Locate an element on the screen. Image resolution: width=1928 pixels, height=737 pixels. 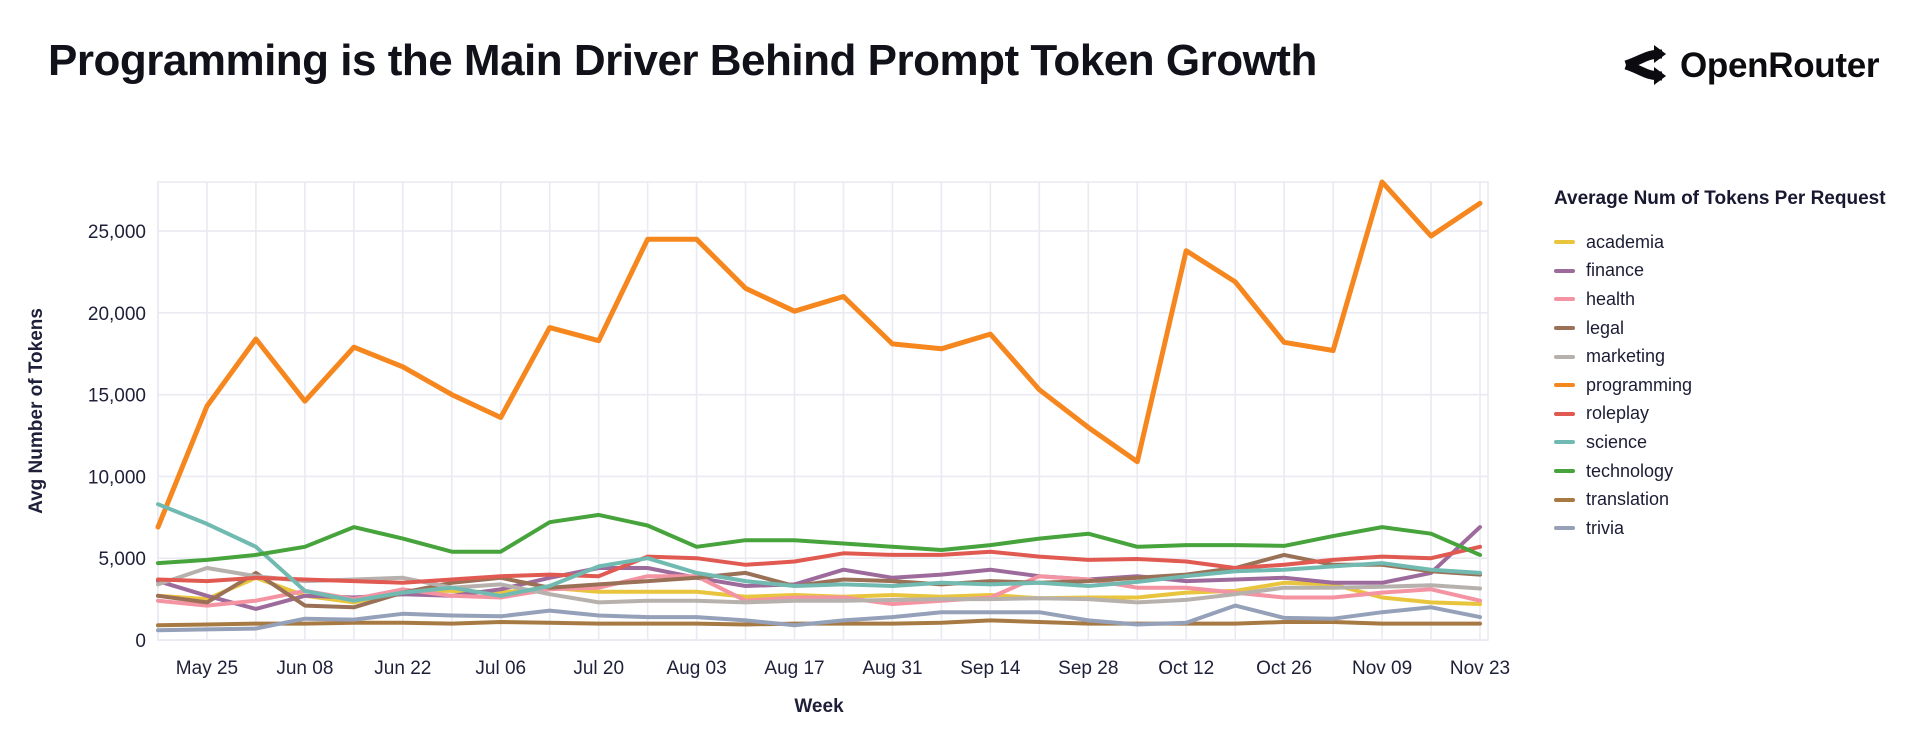
brand-lockup: OpenRouter is located at coordinates (1748, 66).